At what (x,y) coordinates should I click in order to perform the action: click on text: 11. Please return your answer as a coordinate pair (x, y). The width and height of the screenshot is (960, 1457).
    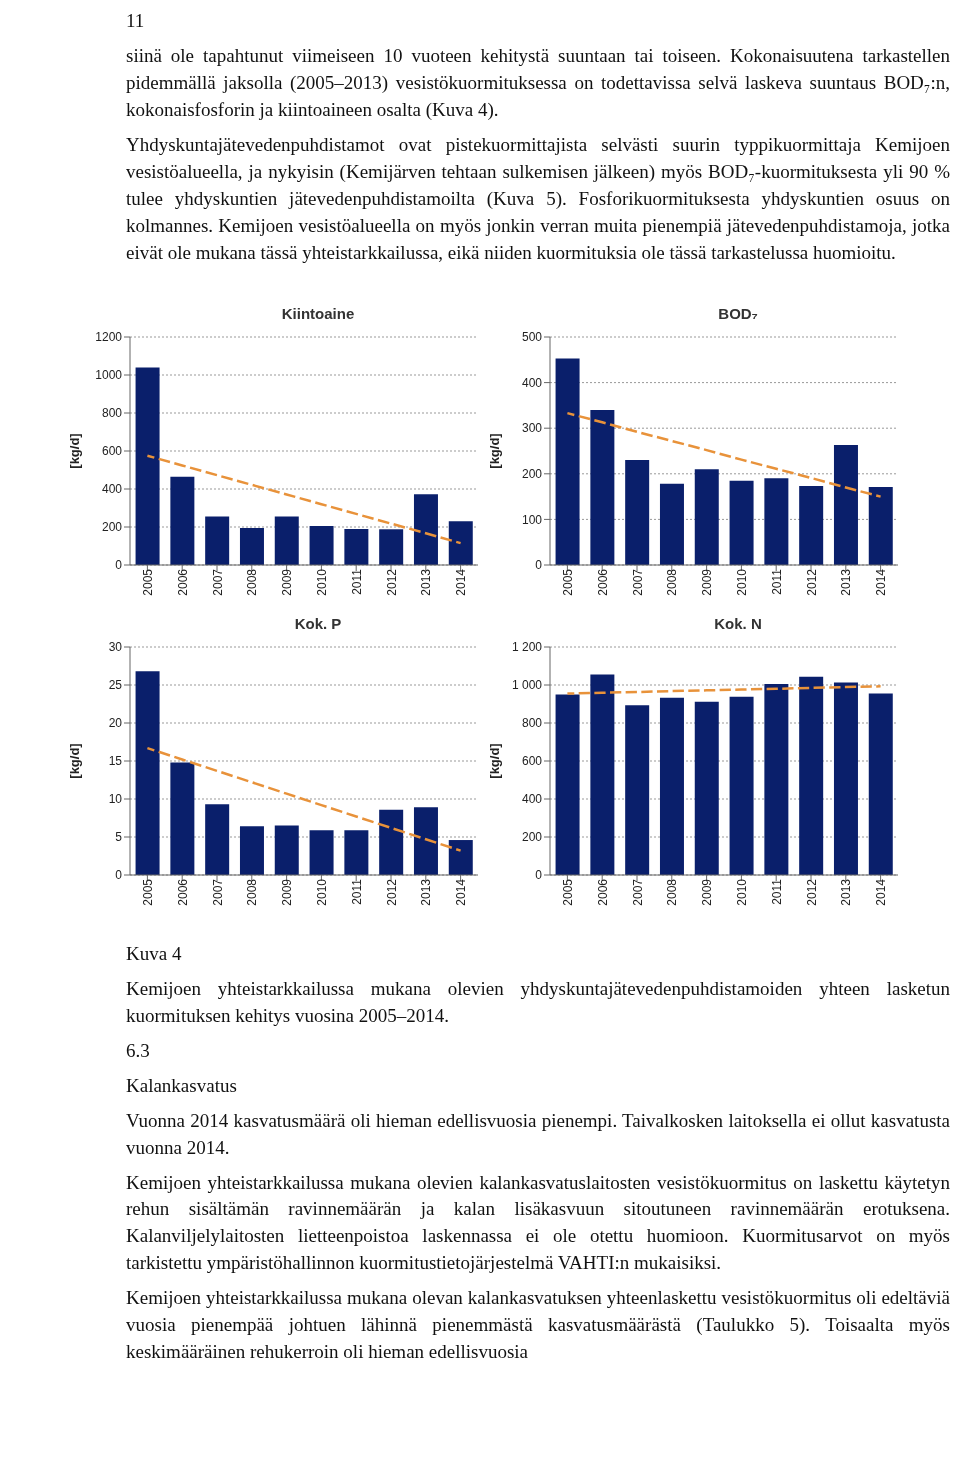
    Looking at the image, I should click on (136, 21).